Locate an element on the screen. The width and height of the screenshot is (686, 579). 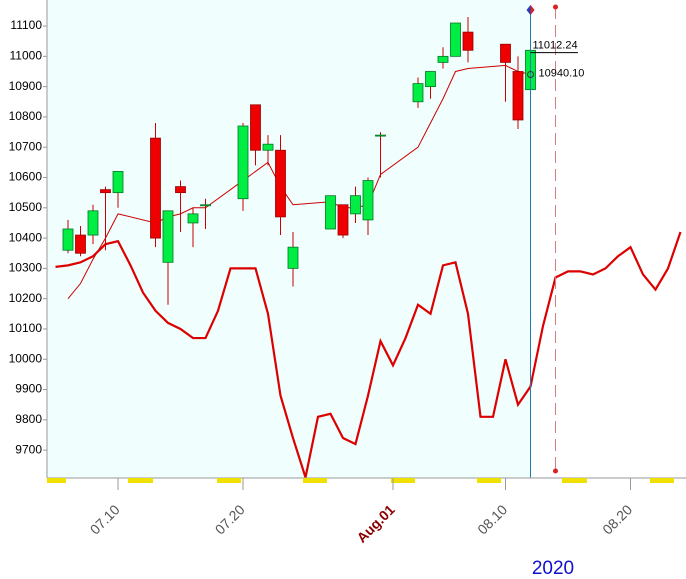
x-tick-label: 08.10 is located at coordinates (492, 519).